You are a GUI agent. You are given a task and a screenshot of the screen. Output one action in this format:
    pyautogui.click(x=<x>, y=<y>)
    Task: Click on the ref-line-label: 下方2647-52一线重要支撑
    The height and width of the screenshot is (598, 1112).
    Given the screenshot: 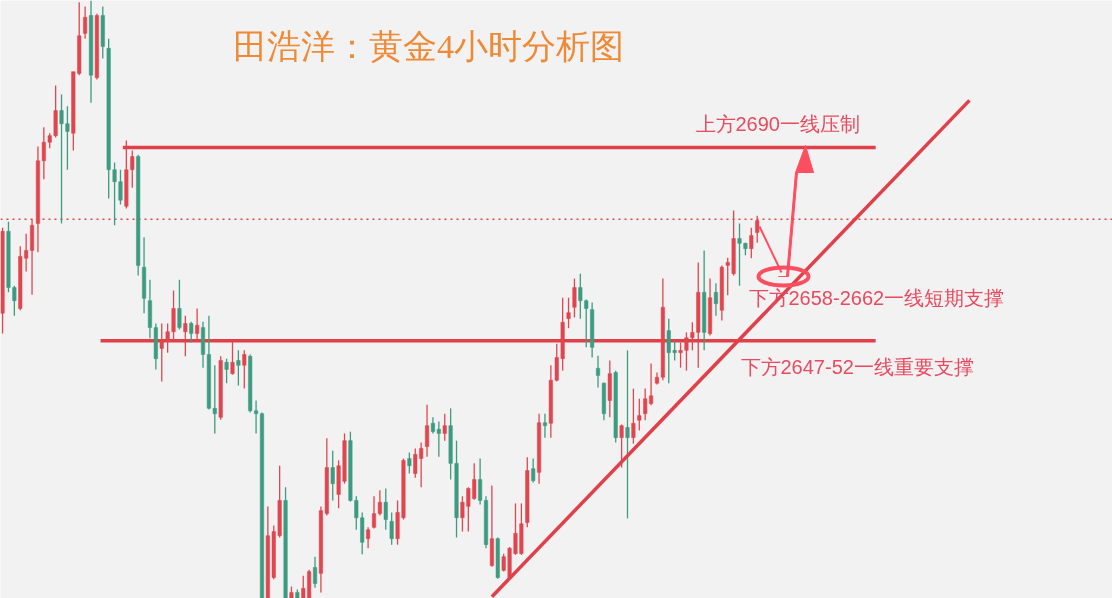 What is the action you would take?
    pyautogui.click(x=857, y=366)
    